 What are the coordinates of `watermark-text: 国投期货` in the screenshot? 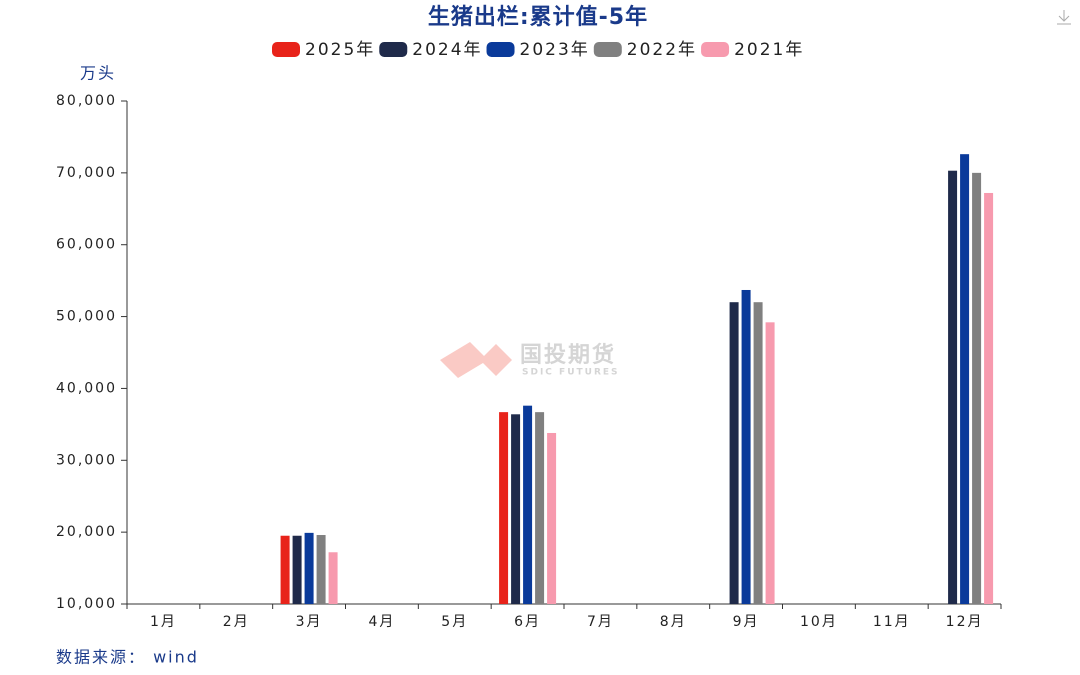 It's located at (568, 355).